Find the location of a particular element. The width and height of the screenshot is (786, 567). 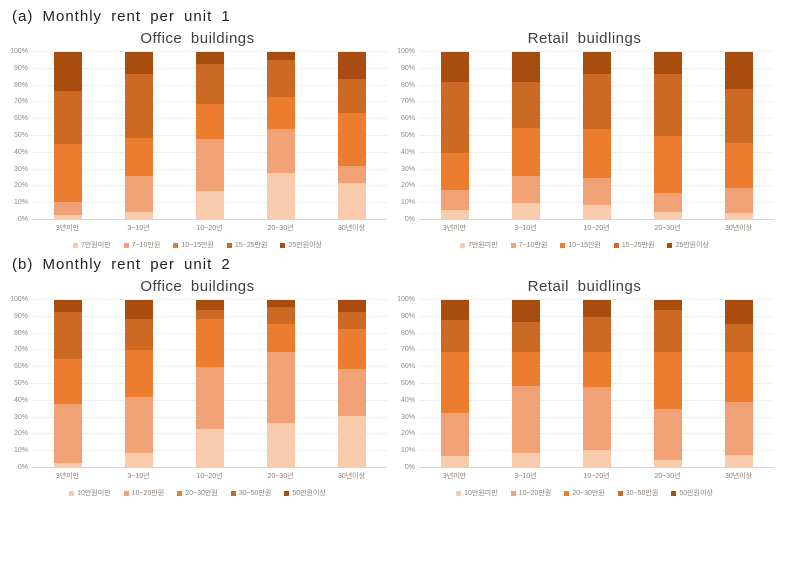

chart-title: Office buildings is located at coordinates (197, 286).